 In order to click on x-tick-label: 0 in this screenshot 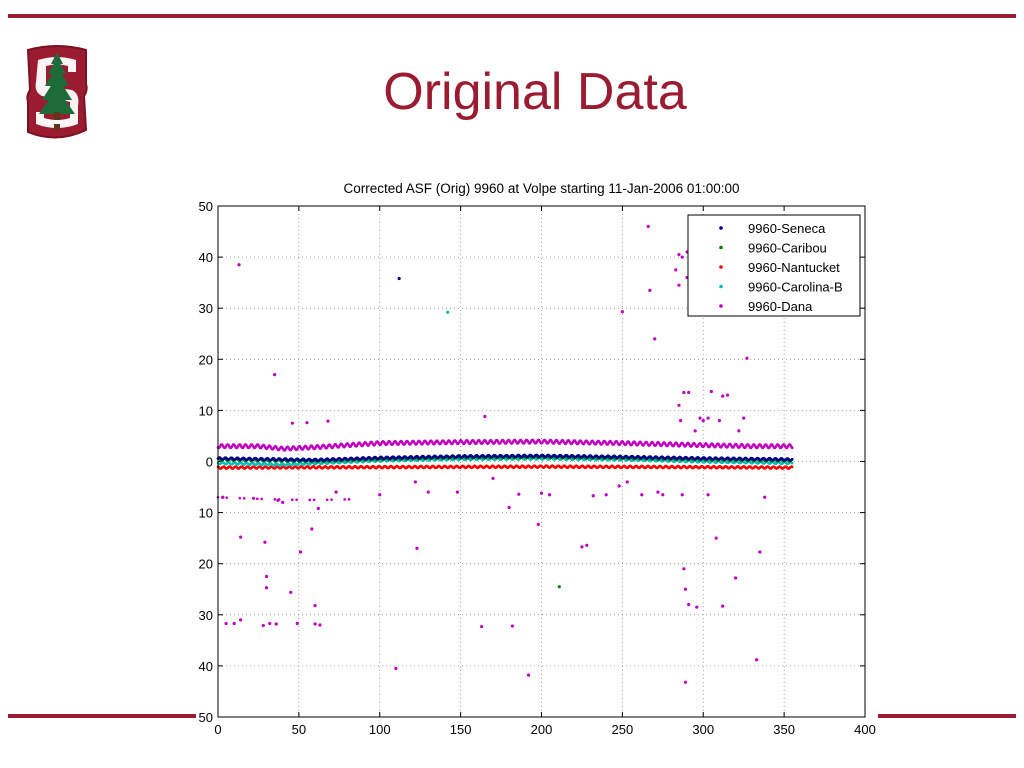, I will do `click(217, 729)`.